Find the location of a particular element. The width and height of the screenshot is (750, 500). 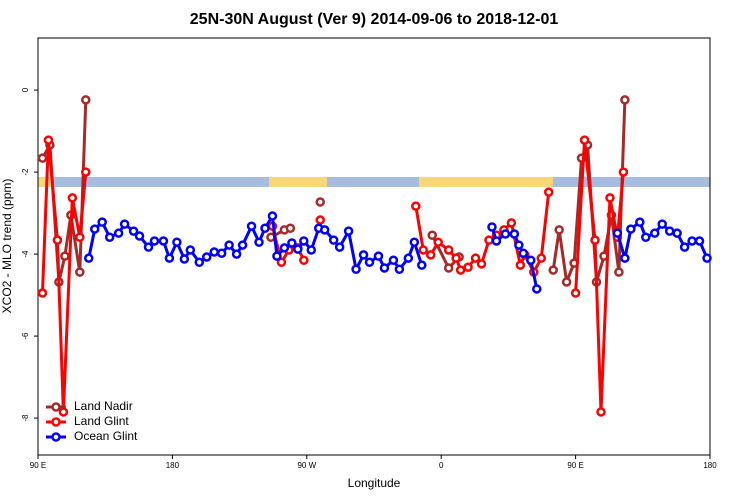

land-sea-strip is located at coordinates (374, 182).